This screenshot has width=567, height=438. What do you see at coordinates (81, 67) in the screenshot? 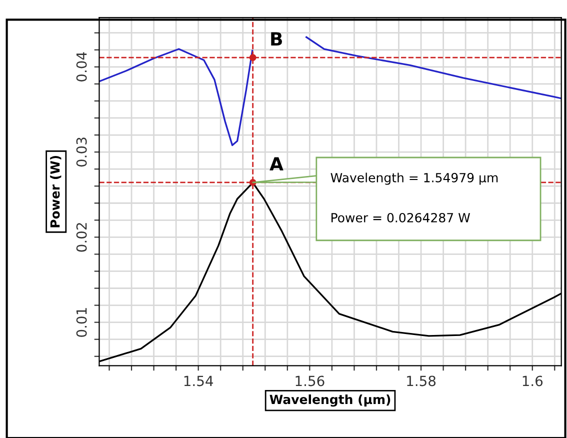
I see `y-tick-label: 0.04` at bounding box center [81, 67].